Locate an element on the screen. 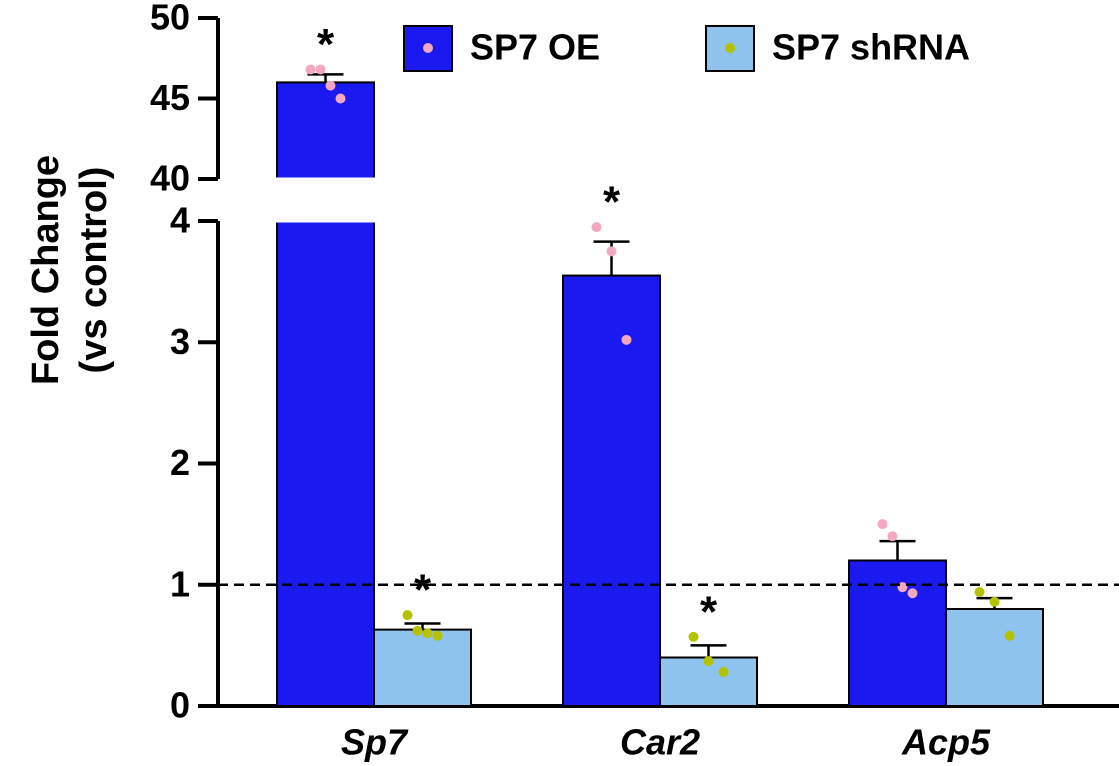 The height and width of the screenshot is (766, 1119). y-tick-label: 3 is located at coordinates (180, 341).